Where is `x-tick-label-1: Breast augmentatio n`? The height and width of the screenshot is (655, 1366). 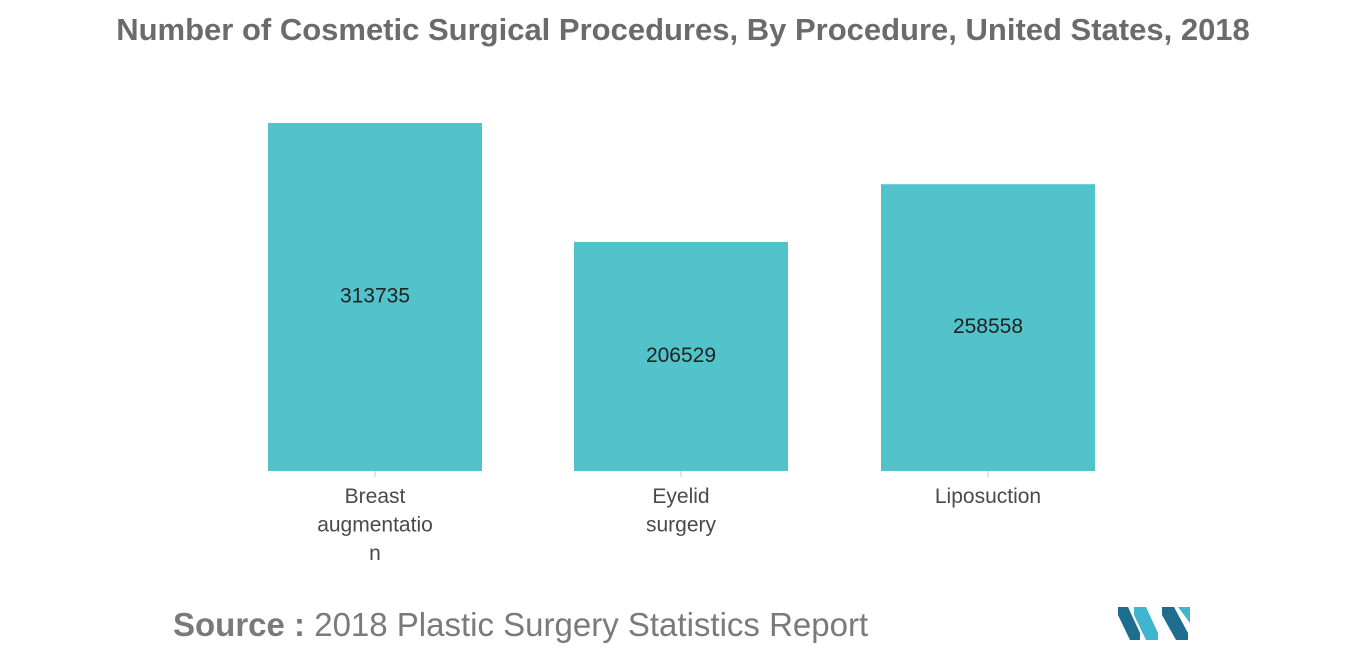 x-tick-label-1: Breast augmentatio n is located at coordinates (375, 525).